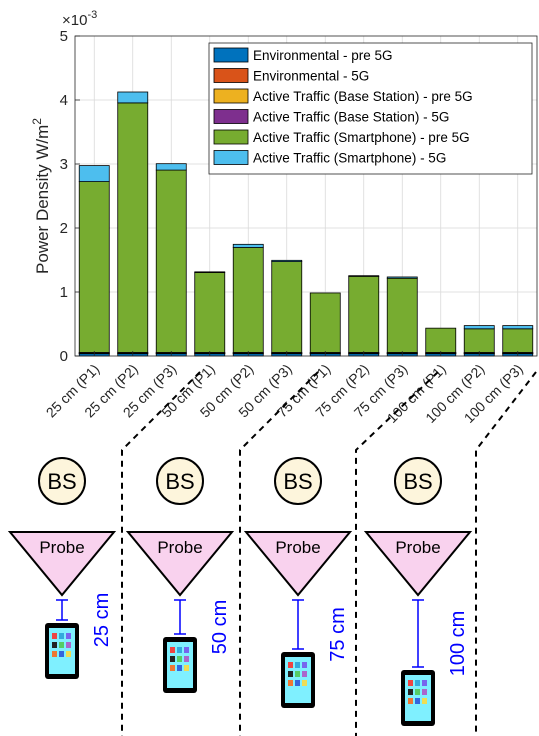 The image size is (539, 736). I want to click on y-tick-label: 2, so click(64, 228).